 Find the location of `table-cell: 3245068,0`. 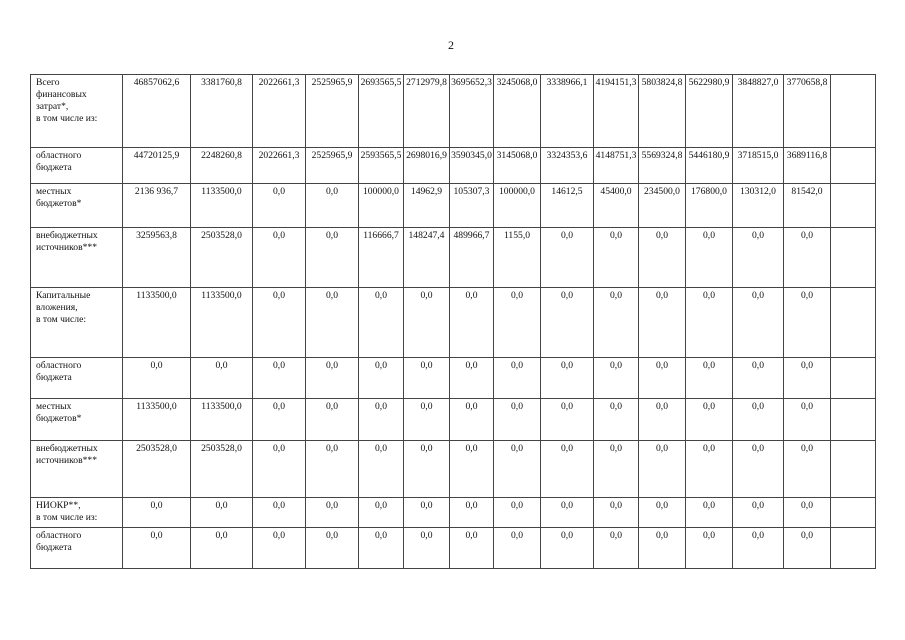

table-cell: 3245068,0 is located at coordinates (517, 111).